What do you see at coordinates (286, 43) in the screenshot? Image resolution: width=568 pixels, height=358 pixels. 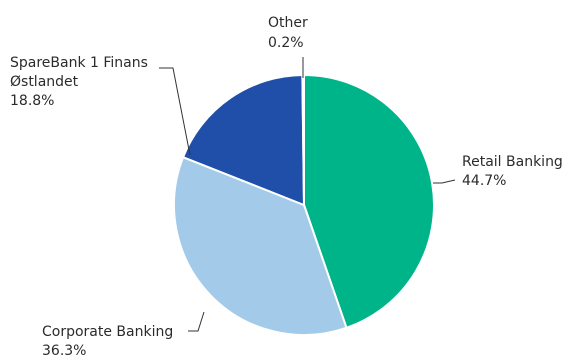 I see `value-other: 0.2%` at bounding box center [286, 43].